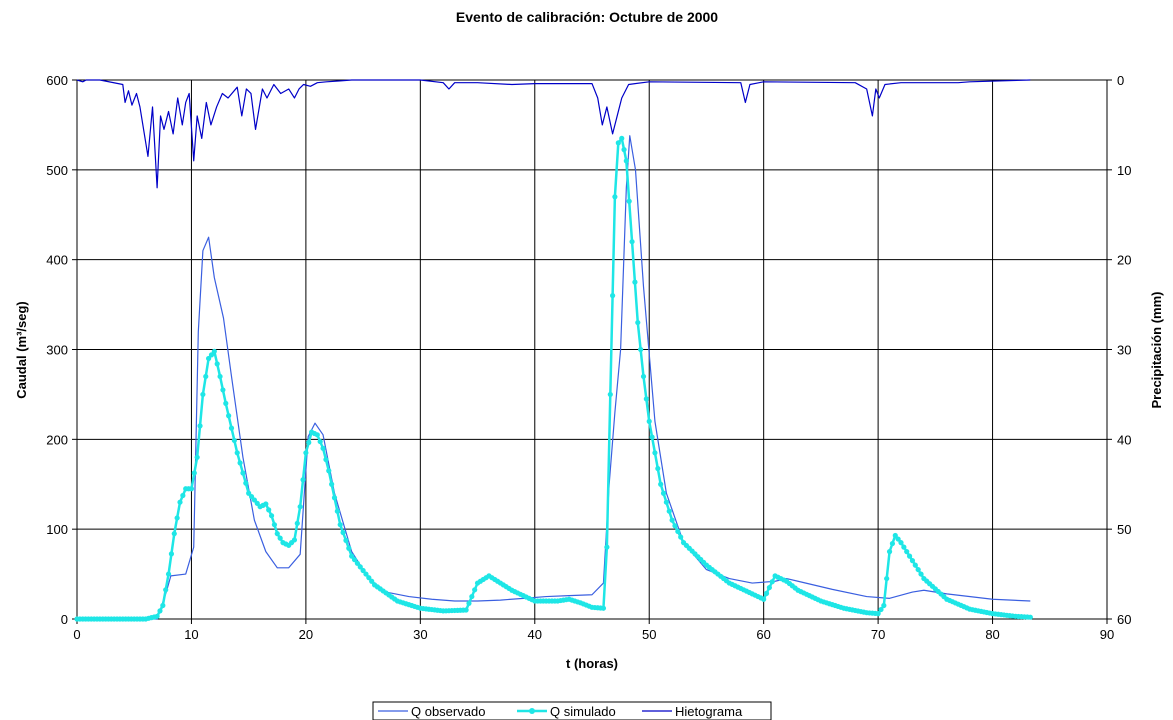  I want to click on y-tick-label: 100, so click(57, 529).